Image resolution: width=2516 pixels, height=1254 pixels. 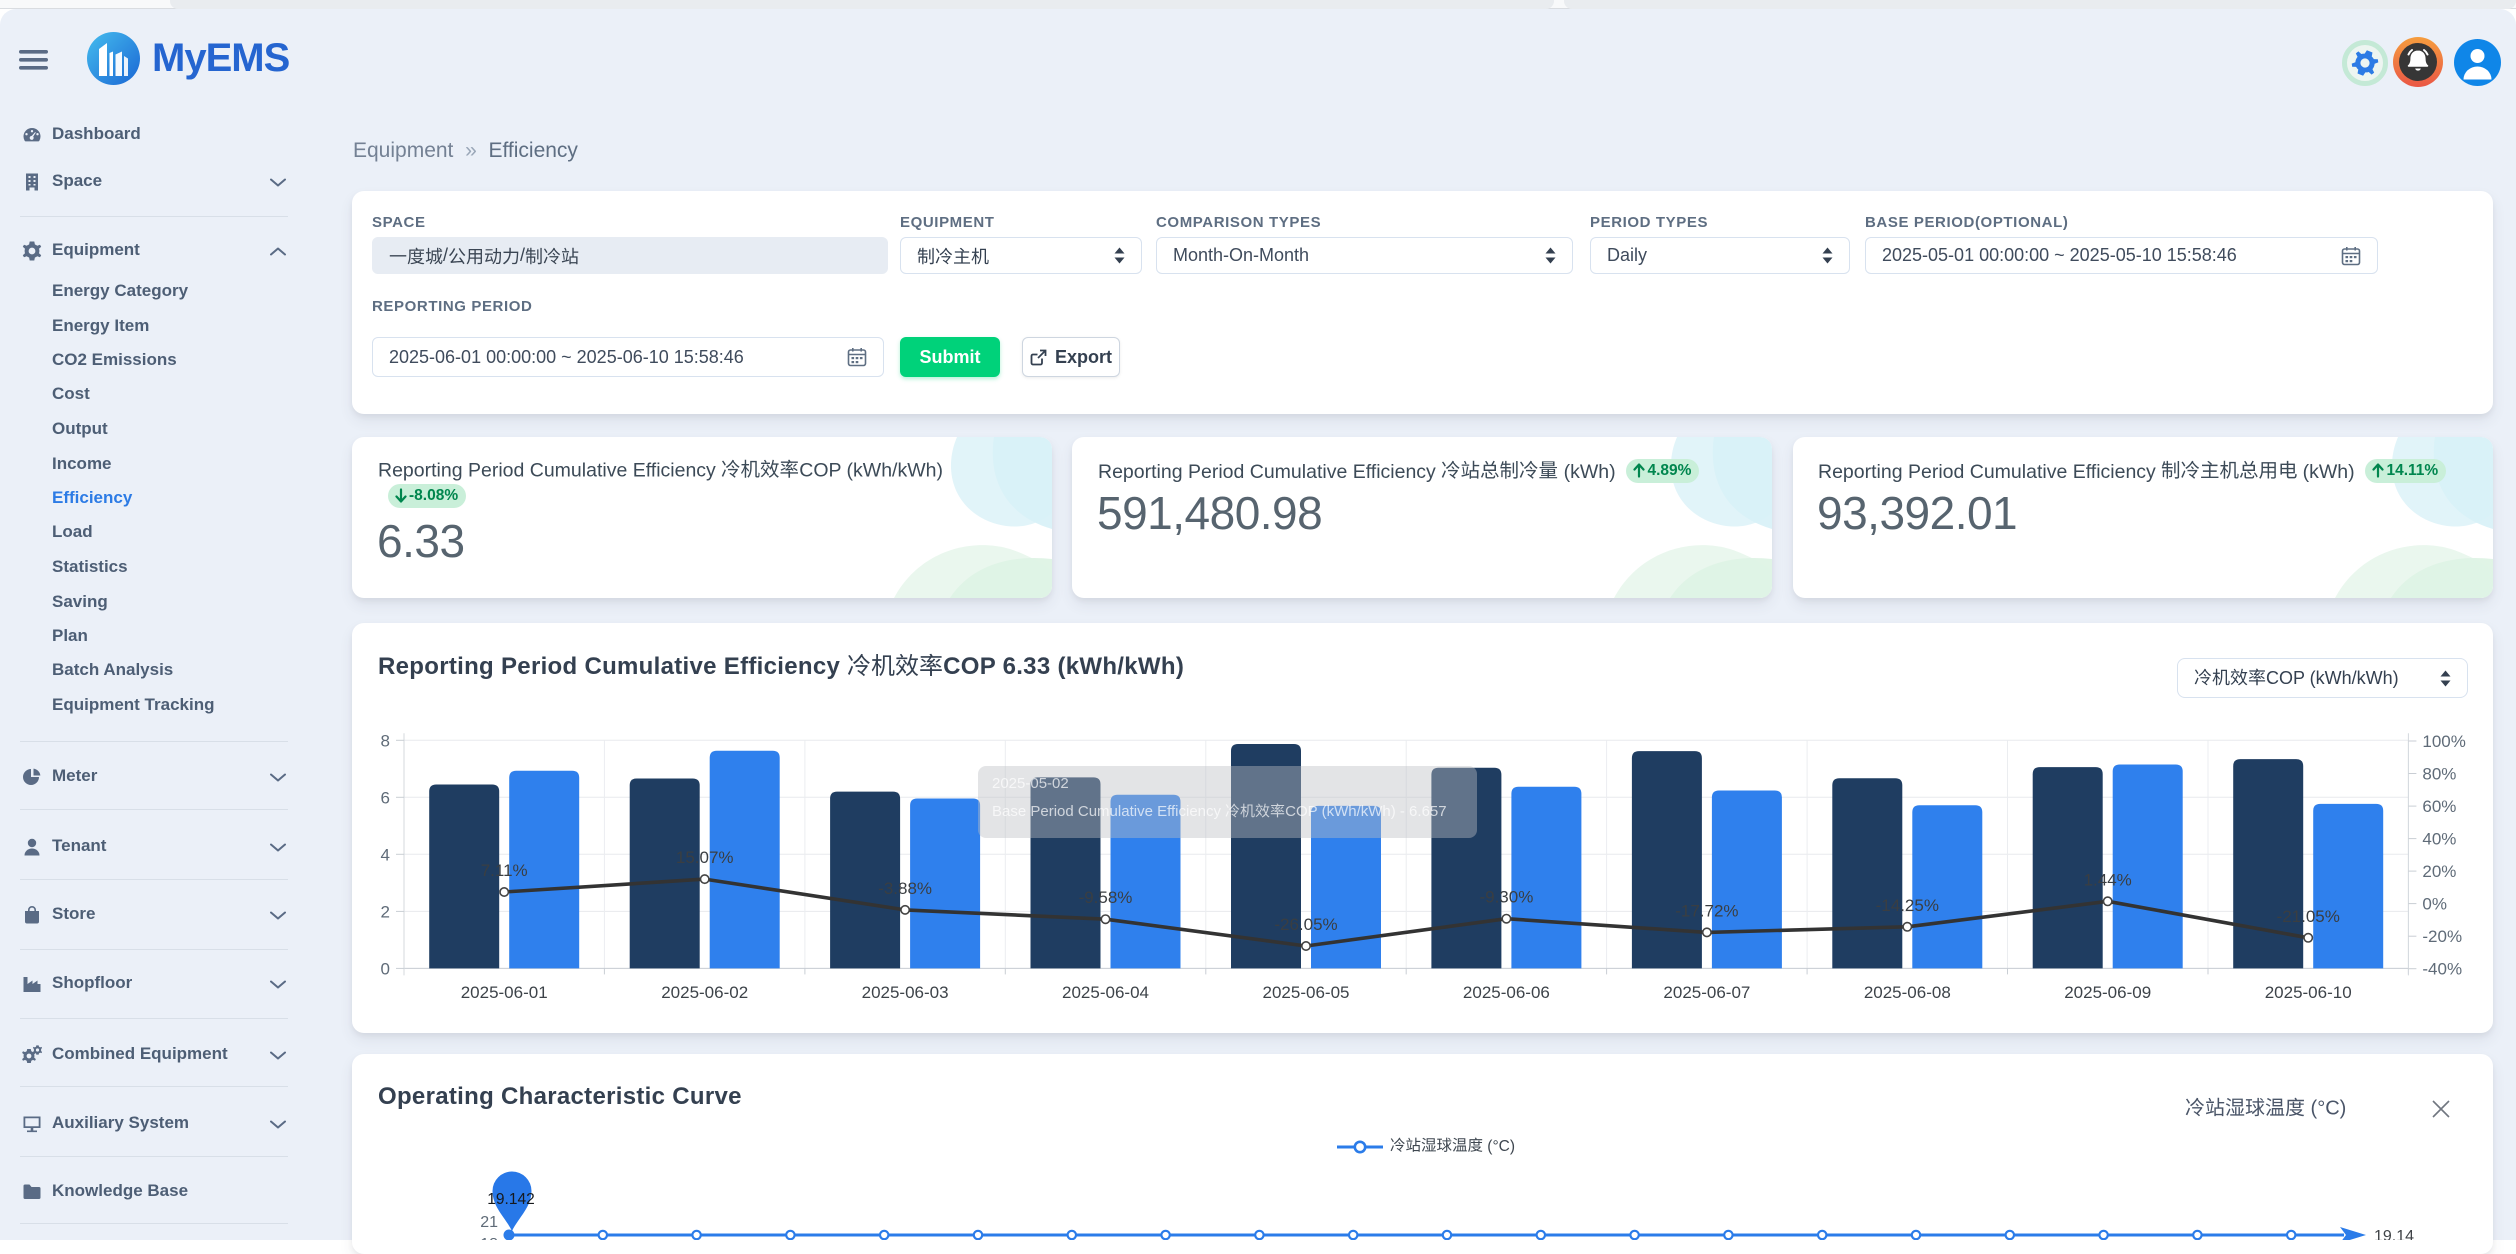 I want to click on svg-text: 19.14, so click(x=2394, y=1234).